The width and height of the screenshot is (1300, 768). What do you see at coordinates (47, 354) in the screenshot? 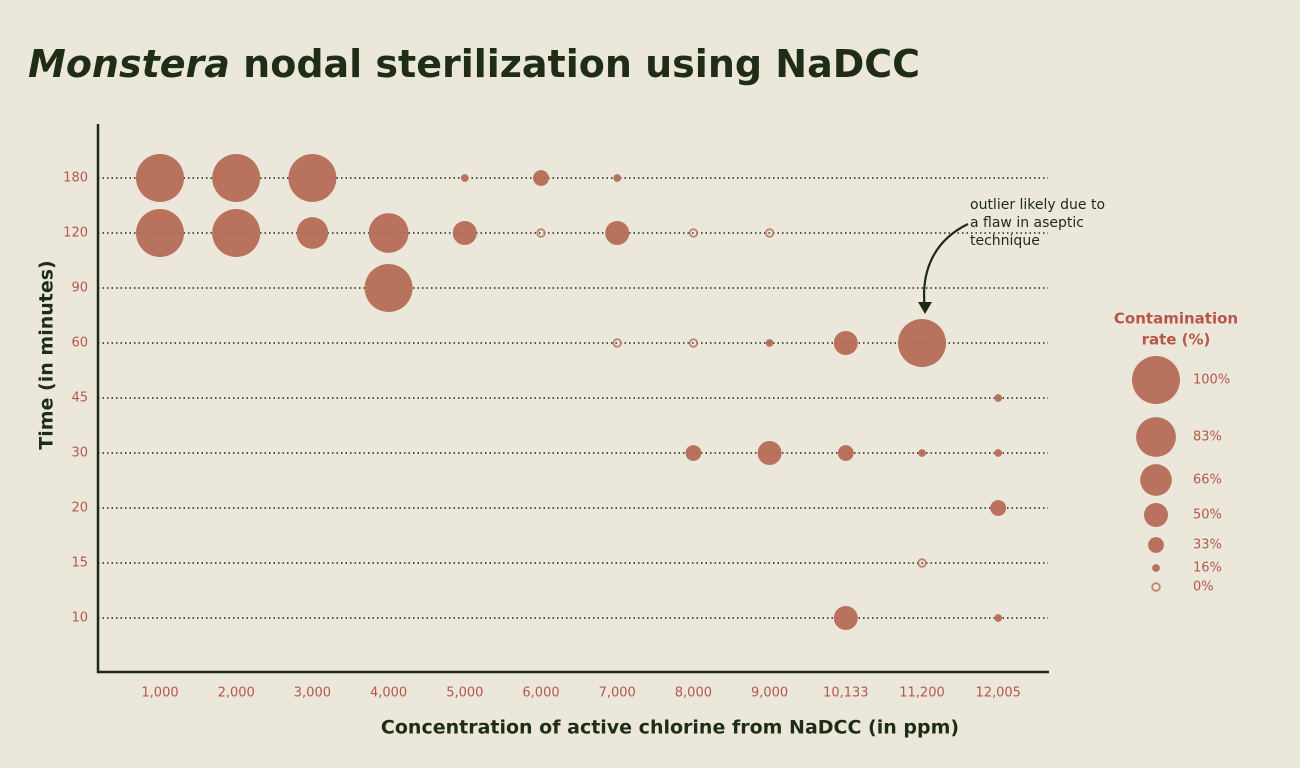
I see `y-axis-title: Time (in minutes)` at bounding box center [47, 354].